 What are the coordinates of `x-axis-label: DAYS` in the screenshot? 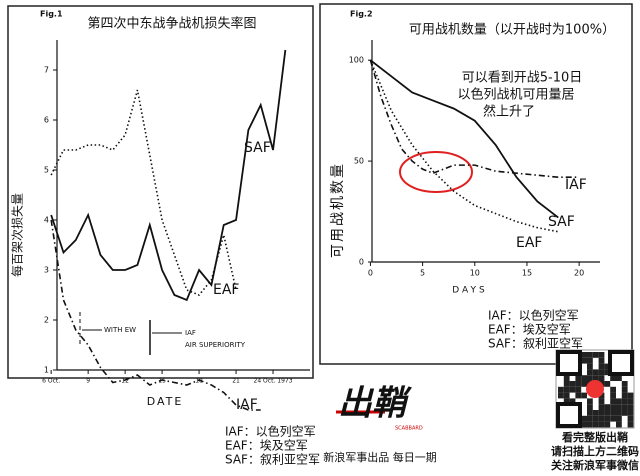 It's located at (469, 291).